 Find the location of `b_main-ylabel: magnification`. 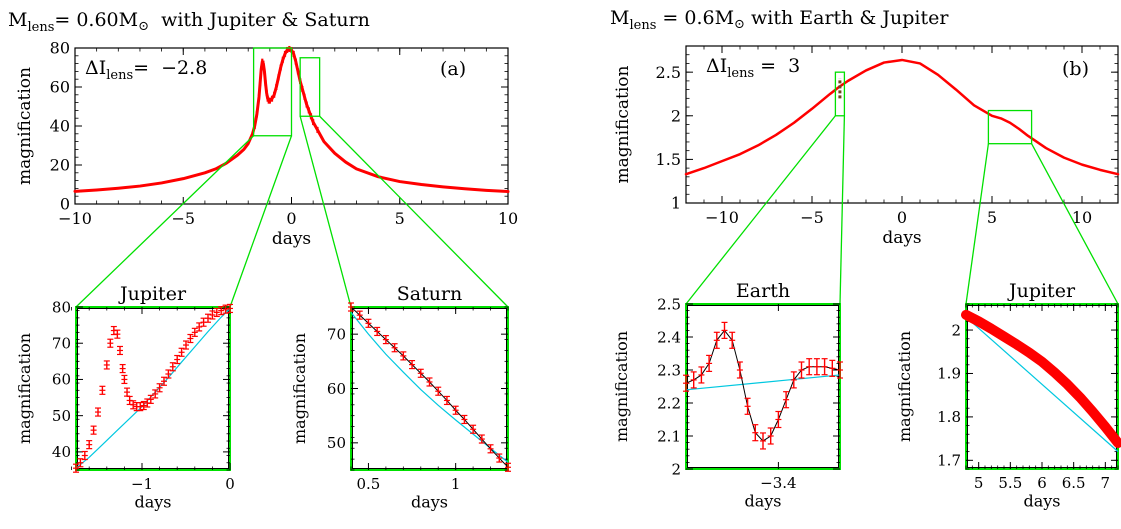

b_main-ylabel: magnification is located at coordinates (623, 124).